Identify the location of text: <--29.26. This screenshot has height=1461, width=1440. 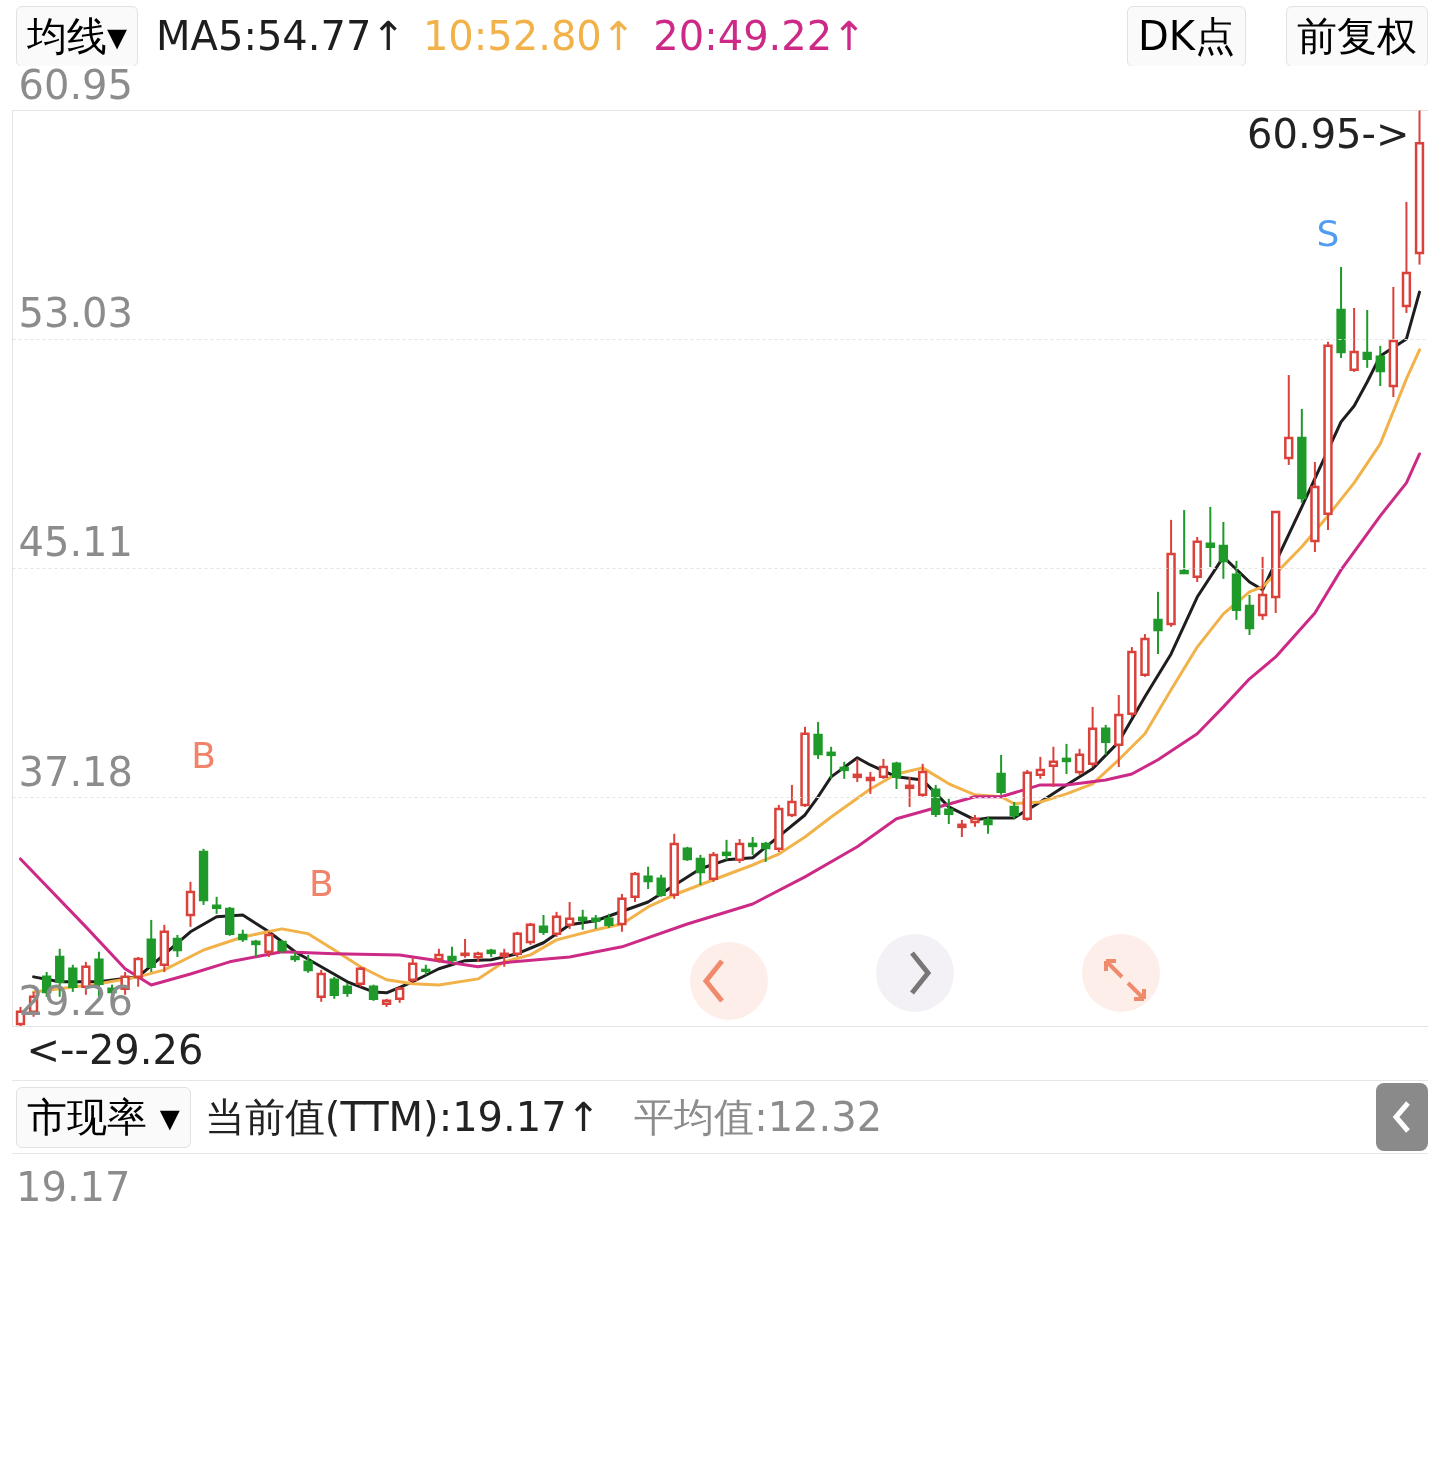
(115, 1050).